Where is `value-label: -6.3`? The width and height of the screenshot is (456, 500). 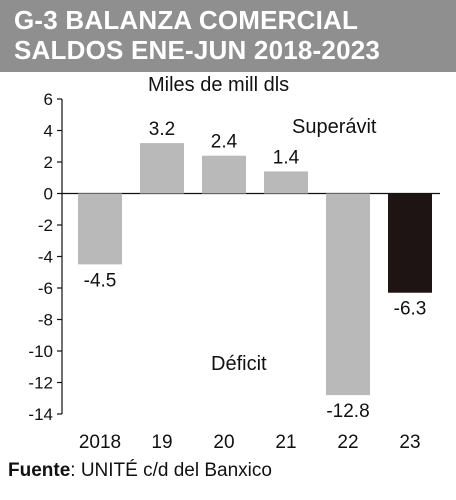 value-label: -6.3 is located at coordinates (410, 309).